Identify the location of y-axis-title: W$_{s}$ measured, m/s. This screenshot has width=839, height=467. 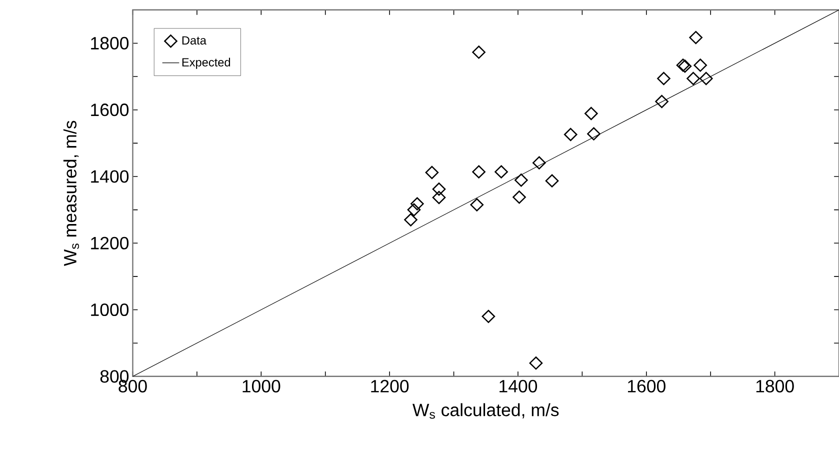
(71, 193).